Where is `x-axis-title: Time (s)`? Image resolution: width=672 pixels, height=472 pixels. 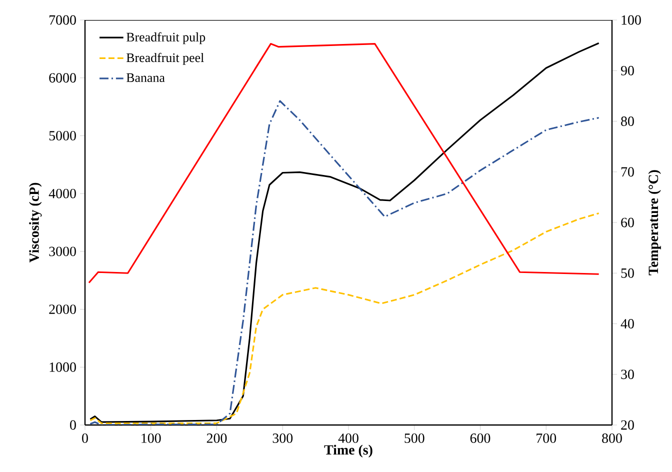
x-axis-title: Time (s) is located at coordinates (348, 451).